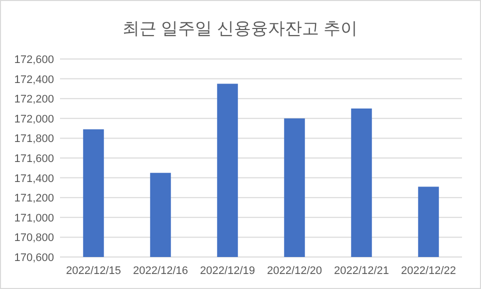 This screenshot has width=481, height=289. Describe the element at coordinates (294, 271) in the screenshot. I see `x-tick-label: 2022/12/20` at that location.